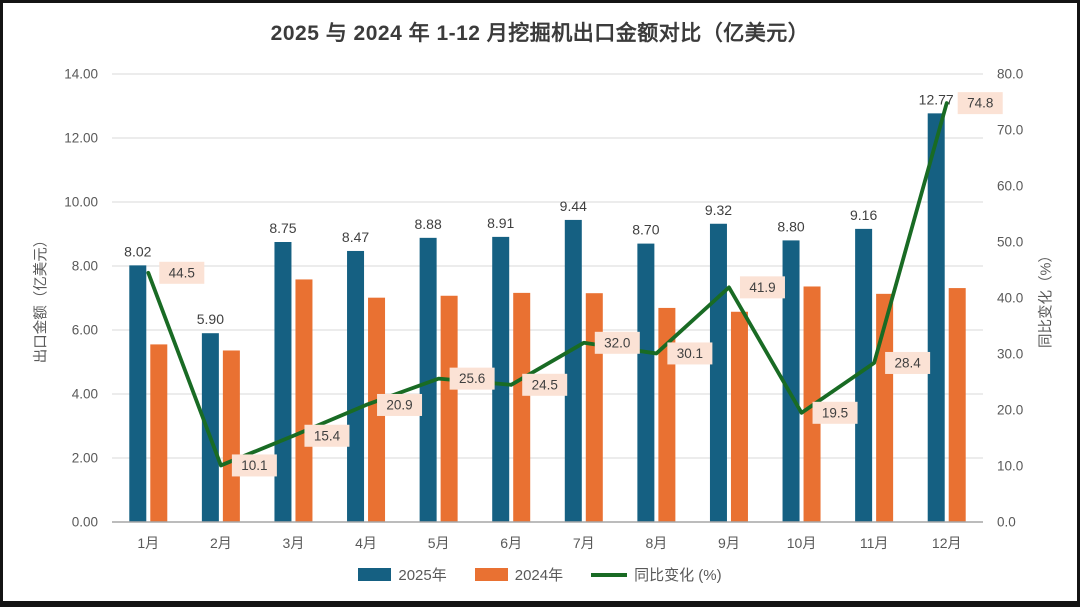  What do you see at coordinates (573, 206) in the screenshot?
I see `bar-value-label: 9.44` at bounding box center [573, 206].